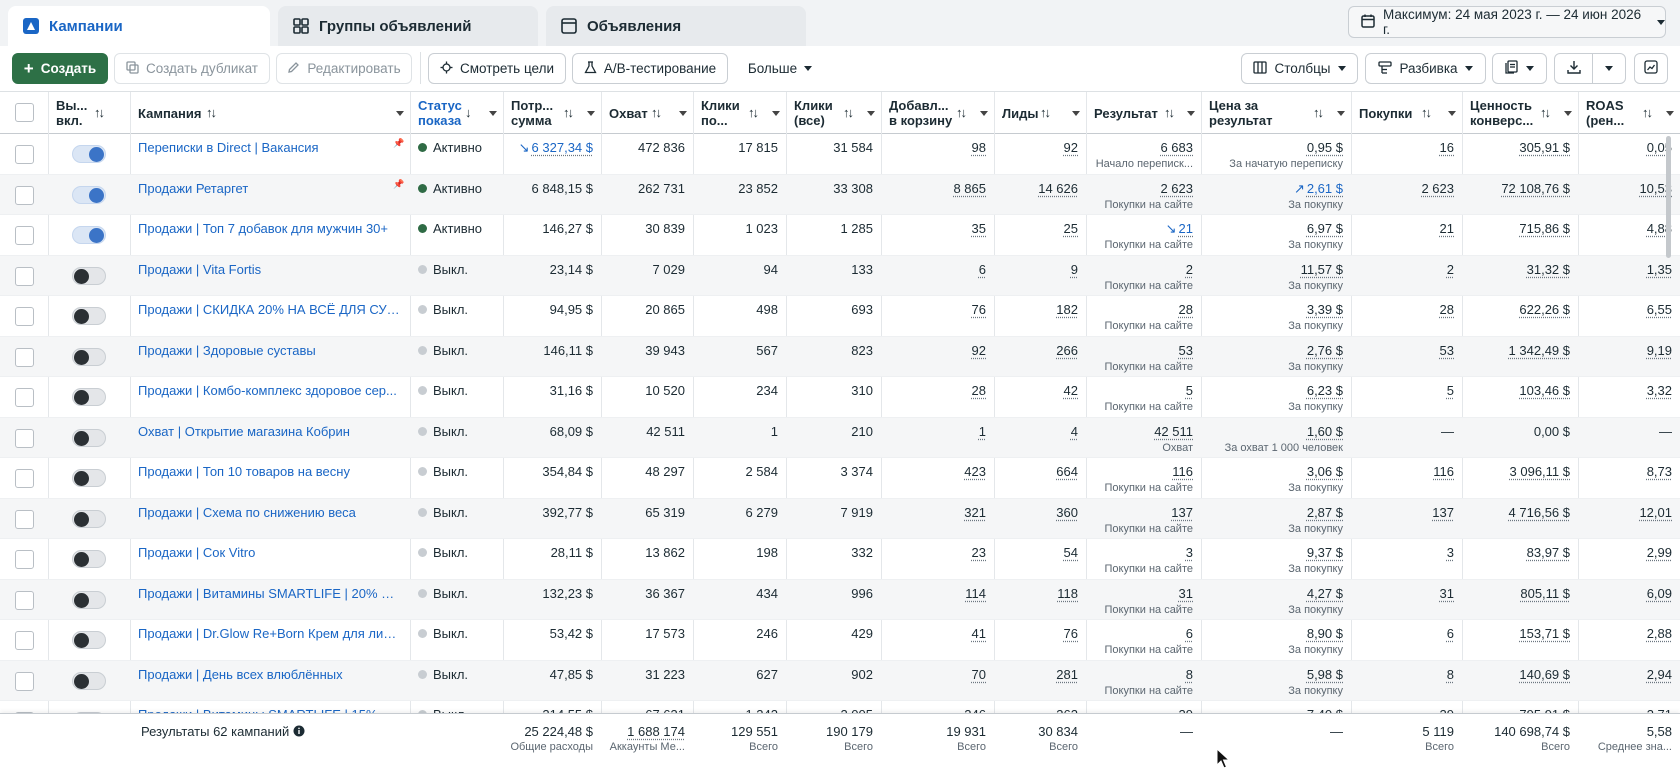 This screenshot has height=780, width=1680. Describe the element at coordinates (240, 674) in the screenshot. I see `campaign-name-link: Продажи | День всех влюблённых` at that location.